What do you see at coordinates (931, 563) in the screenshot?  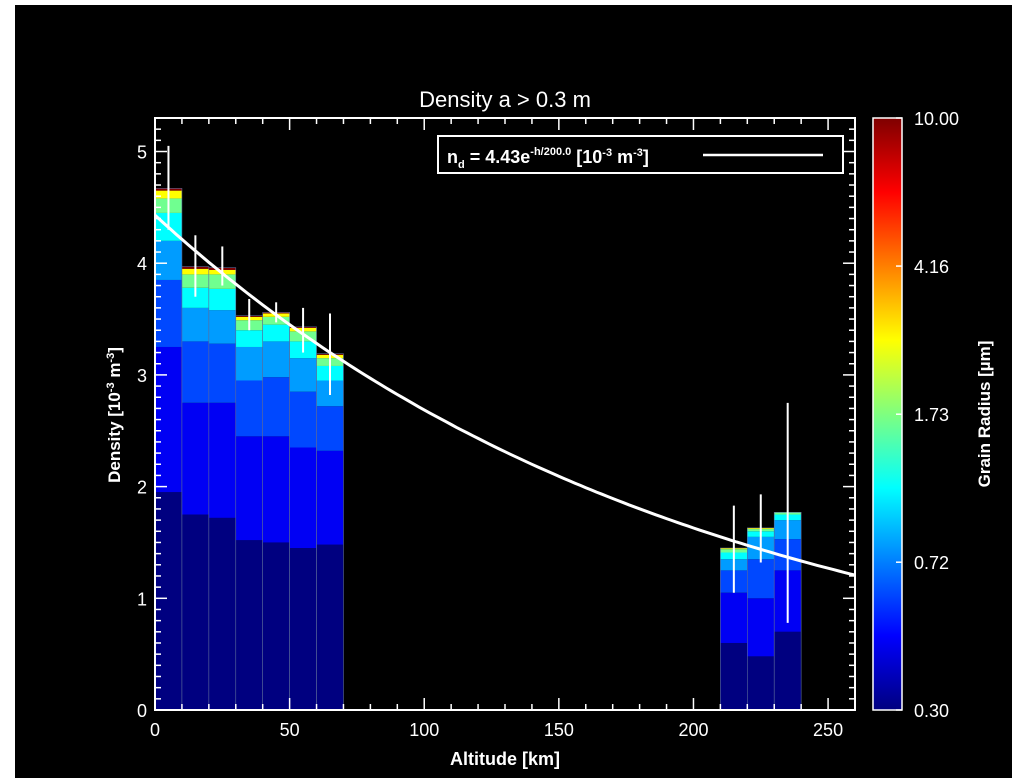 I see `colorbar-tick-label: 0.72` at bounding box center [931, 563].